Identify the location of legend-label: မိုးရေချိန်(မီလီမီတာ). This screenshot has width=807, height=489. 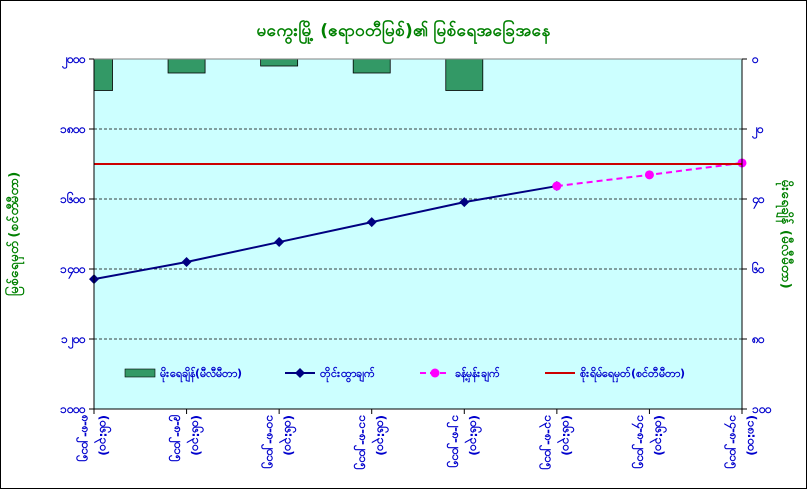
(201, 374).